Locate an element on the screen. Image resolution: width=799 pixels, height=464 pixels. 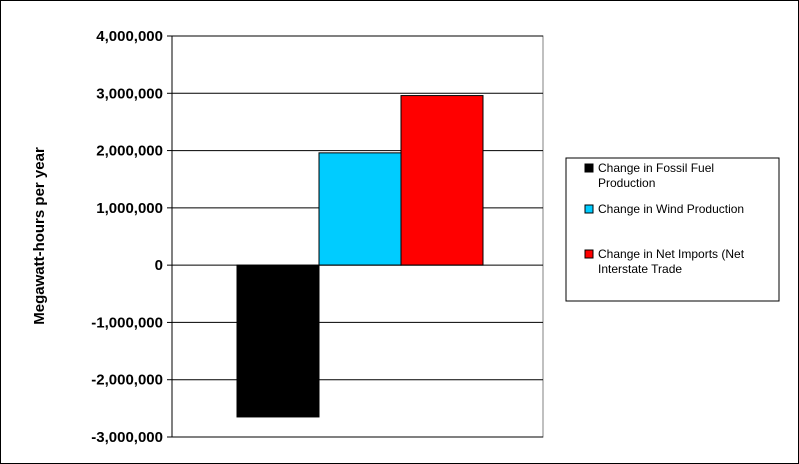
y-tick-label: -1,000,000 is located at coordinates (127, 322).